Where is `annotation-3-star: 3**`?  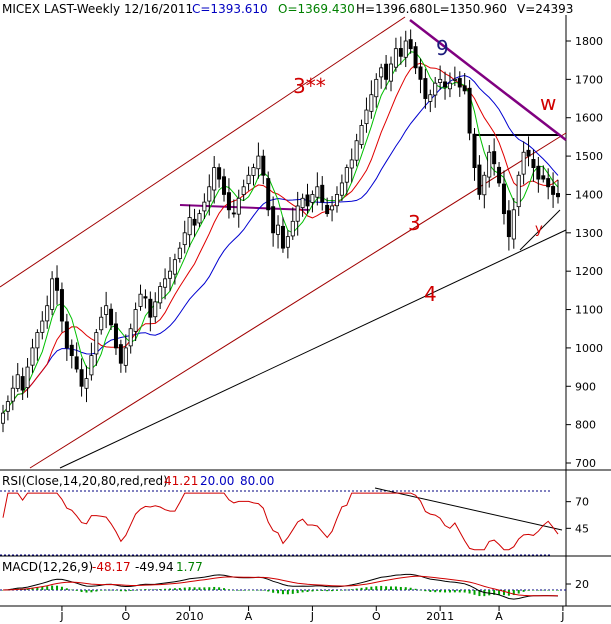 annotation-3-star: 3** is located at coordinates (309, 86).